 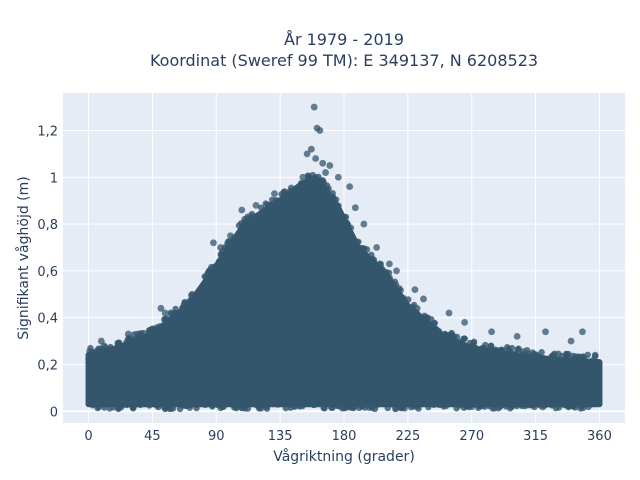 I want to click on x-tick-label: 270, so click(x=471, y=436).